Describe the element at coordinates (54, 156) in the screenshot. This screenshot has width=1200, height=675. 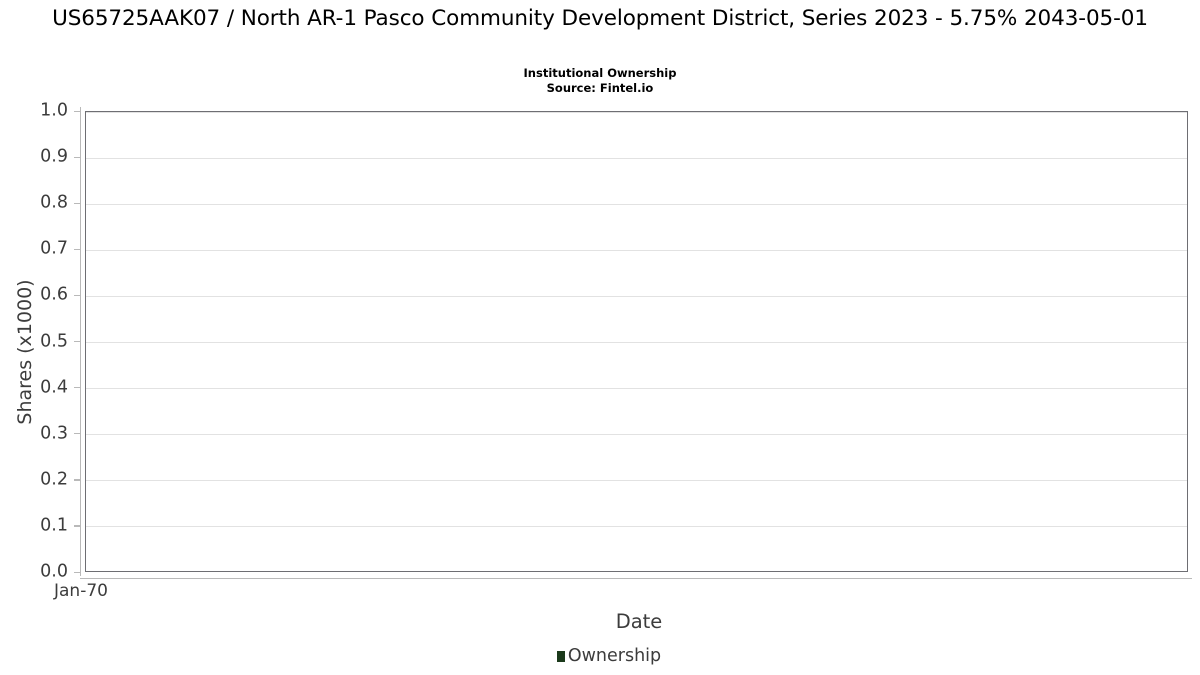
I see `y-axis-tick-label: 0.9` at that location.